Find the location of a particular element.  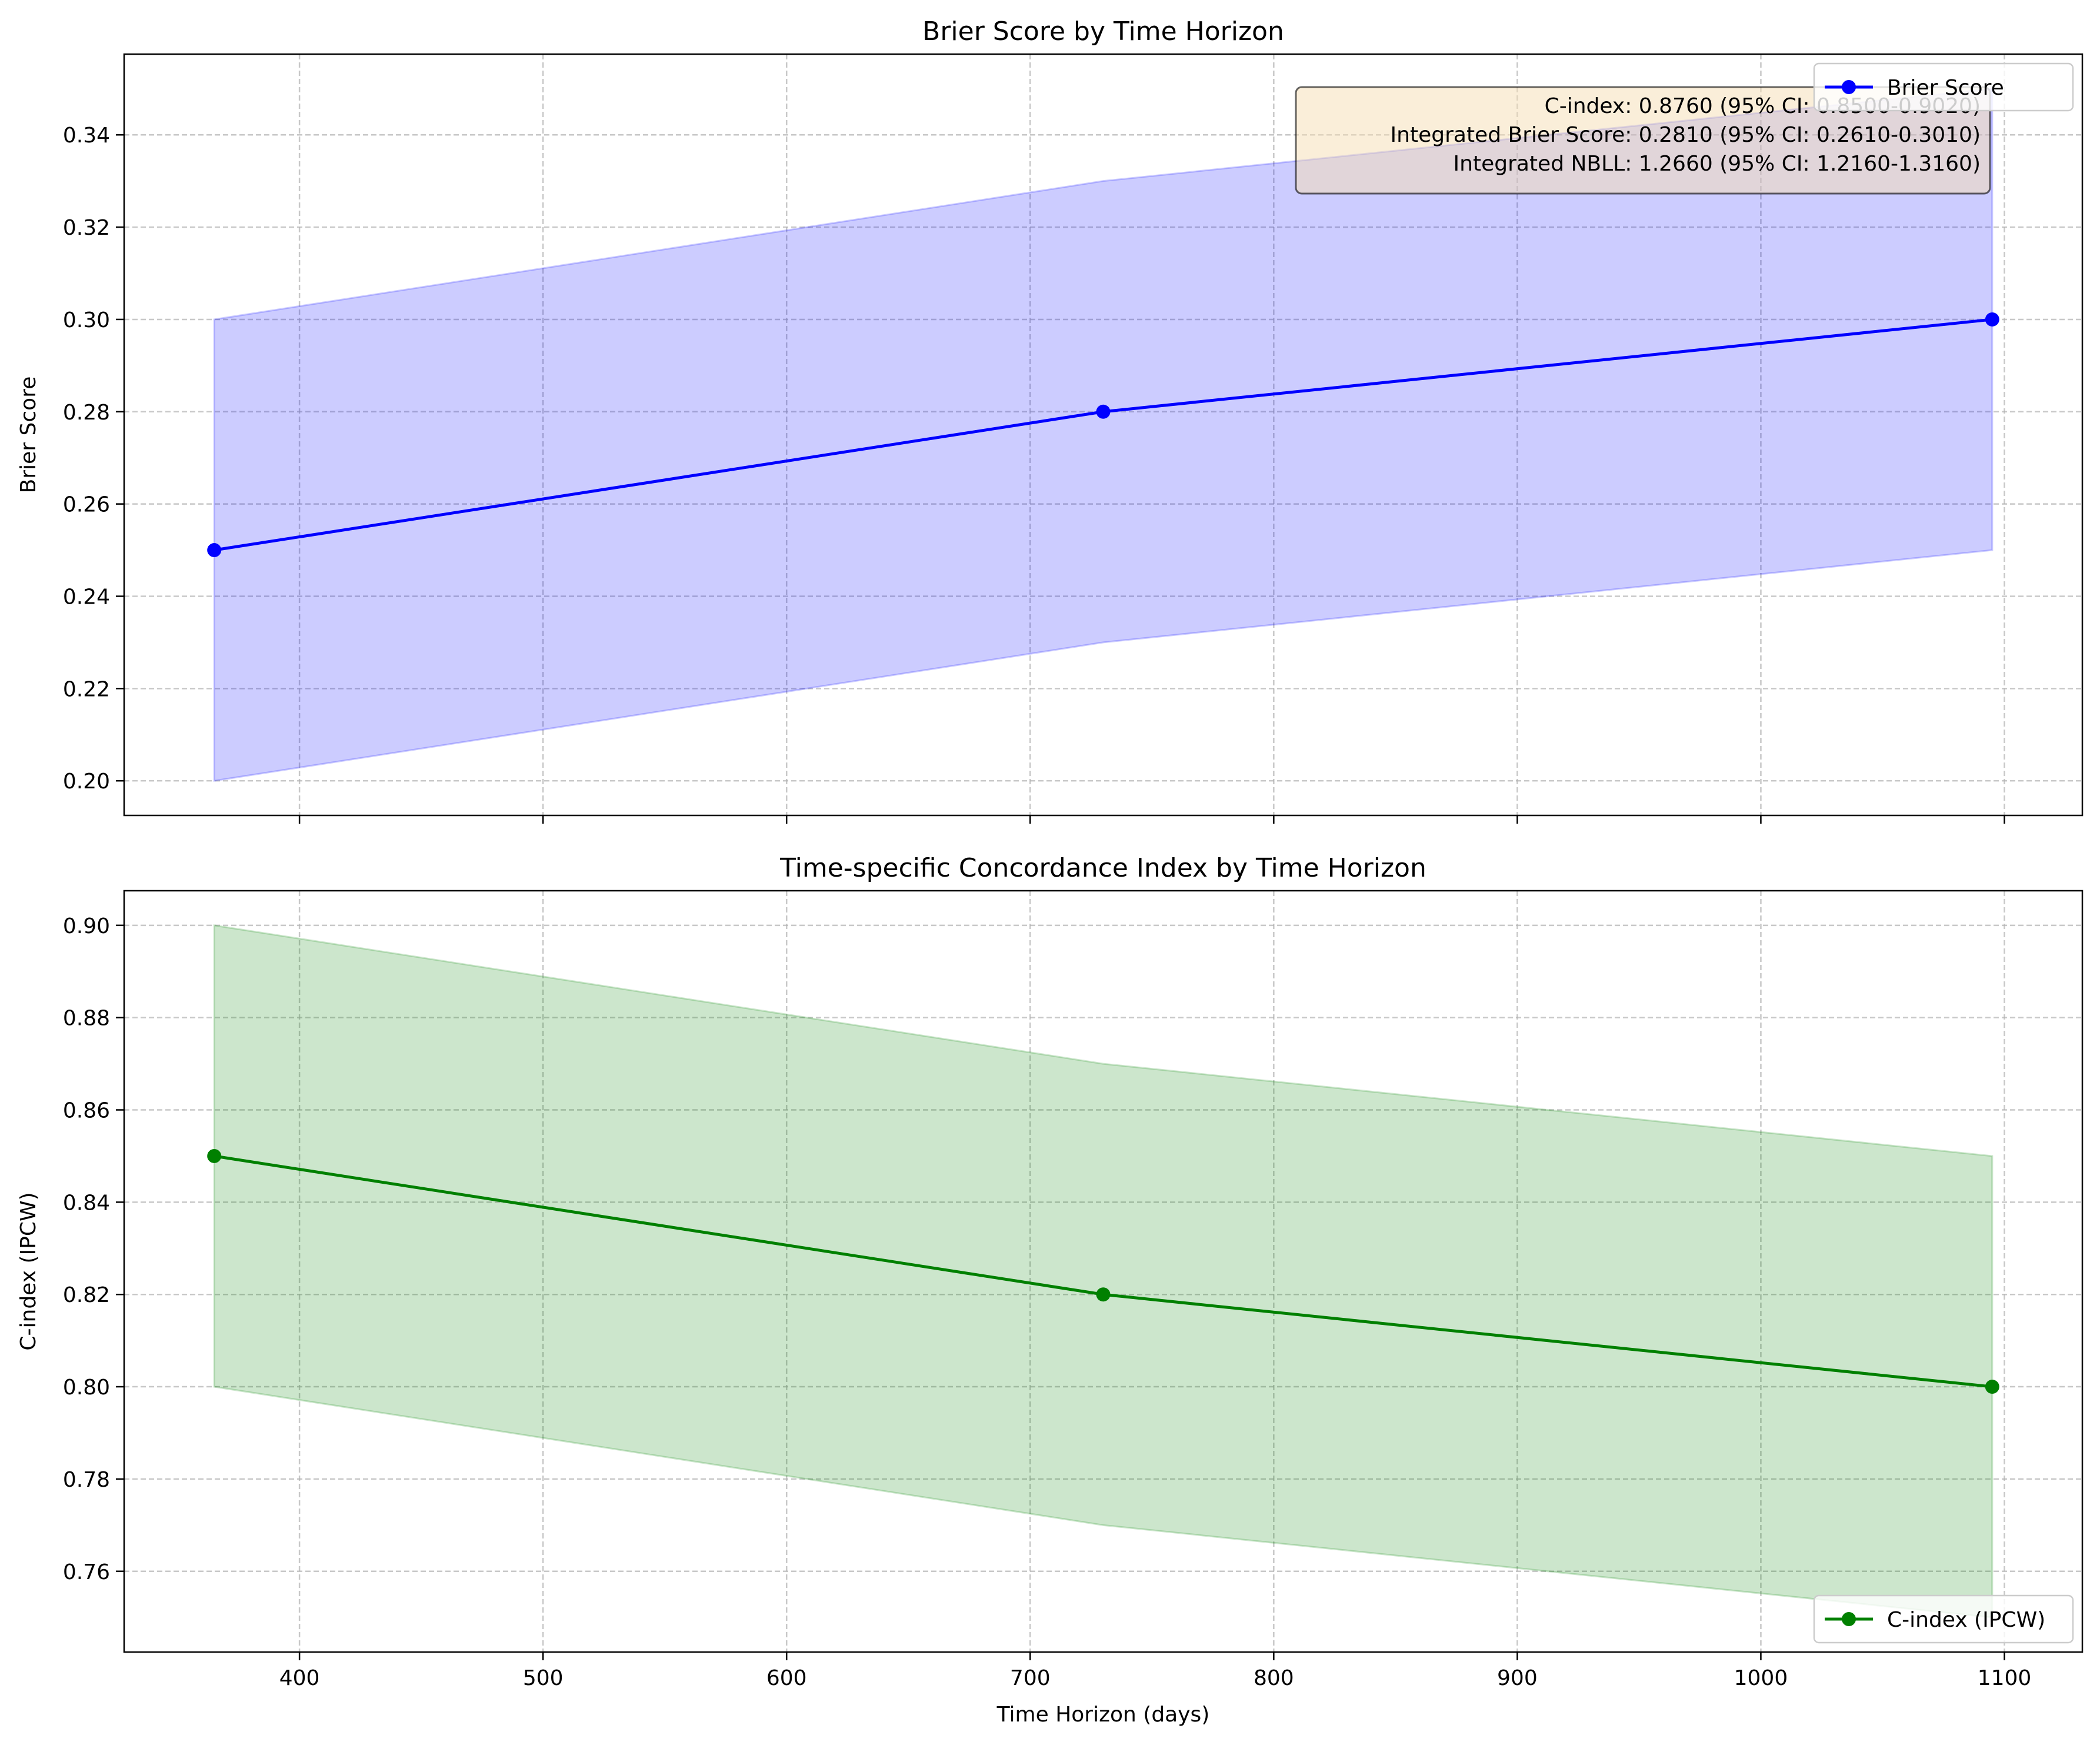

x-tick-label: 1100 is located at coordinates (2005, 1678).